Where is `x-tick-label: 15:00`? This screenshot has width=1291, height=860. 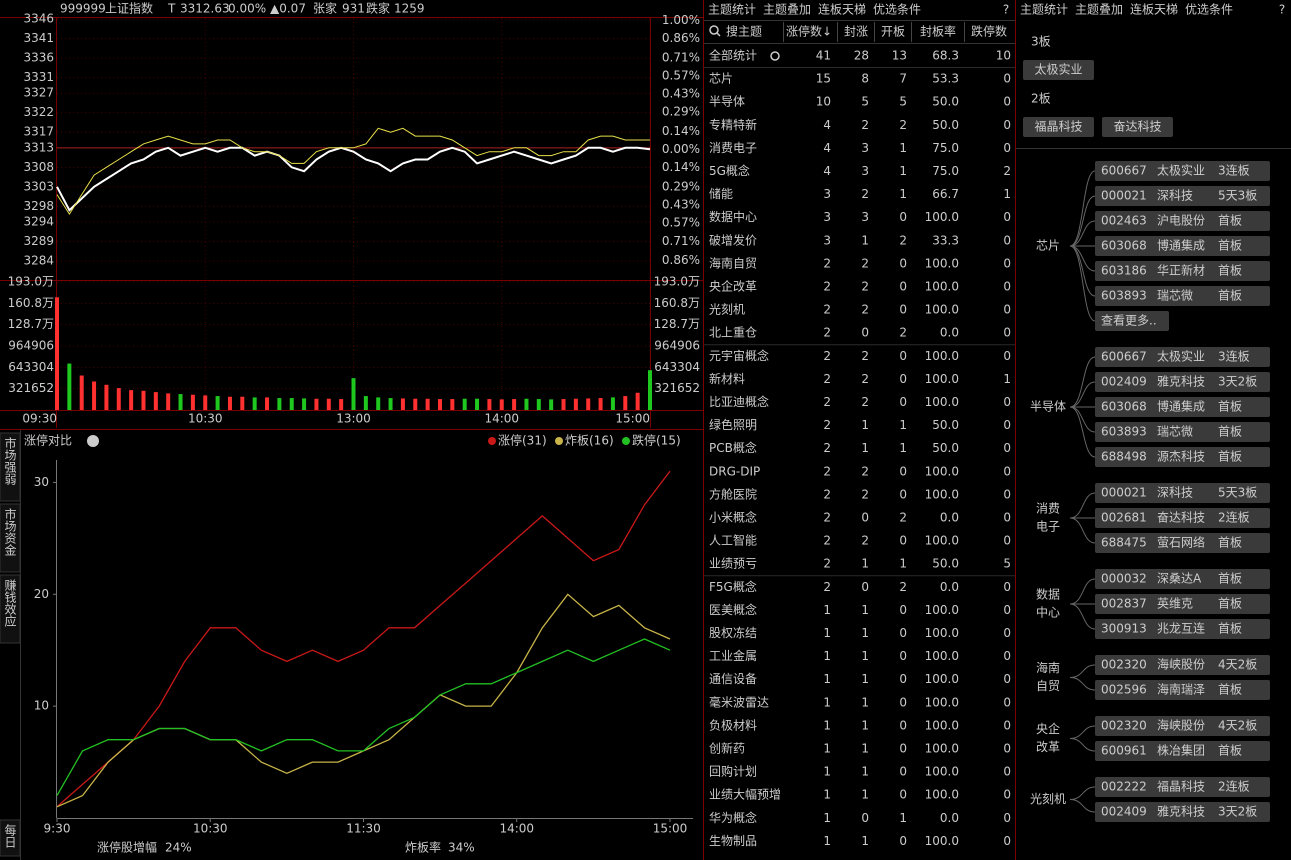
x-tick-label: 15:00 is located at coordinates (670, 829).